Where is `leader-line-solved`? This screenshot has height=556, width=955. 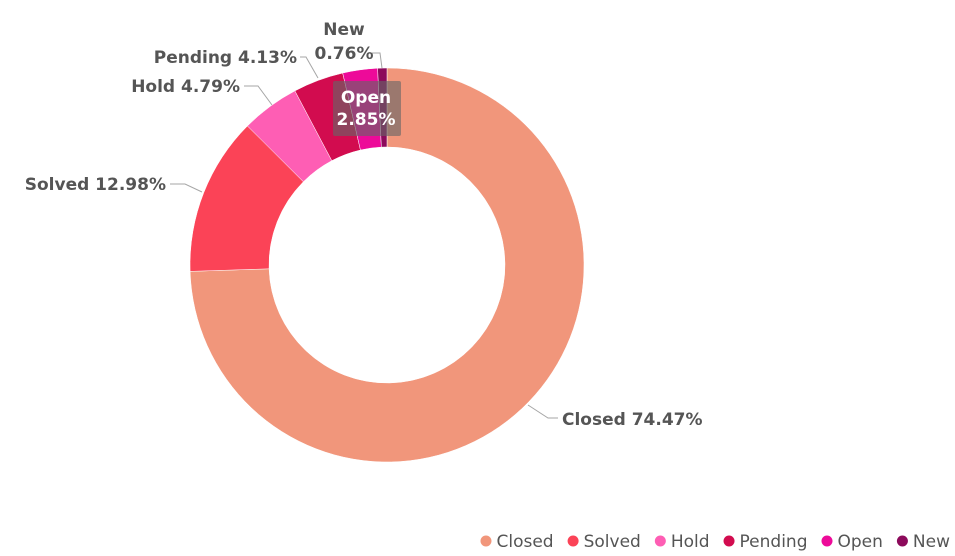 leader-line-solved is located at coordinates (186, 188).